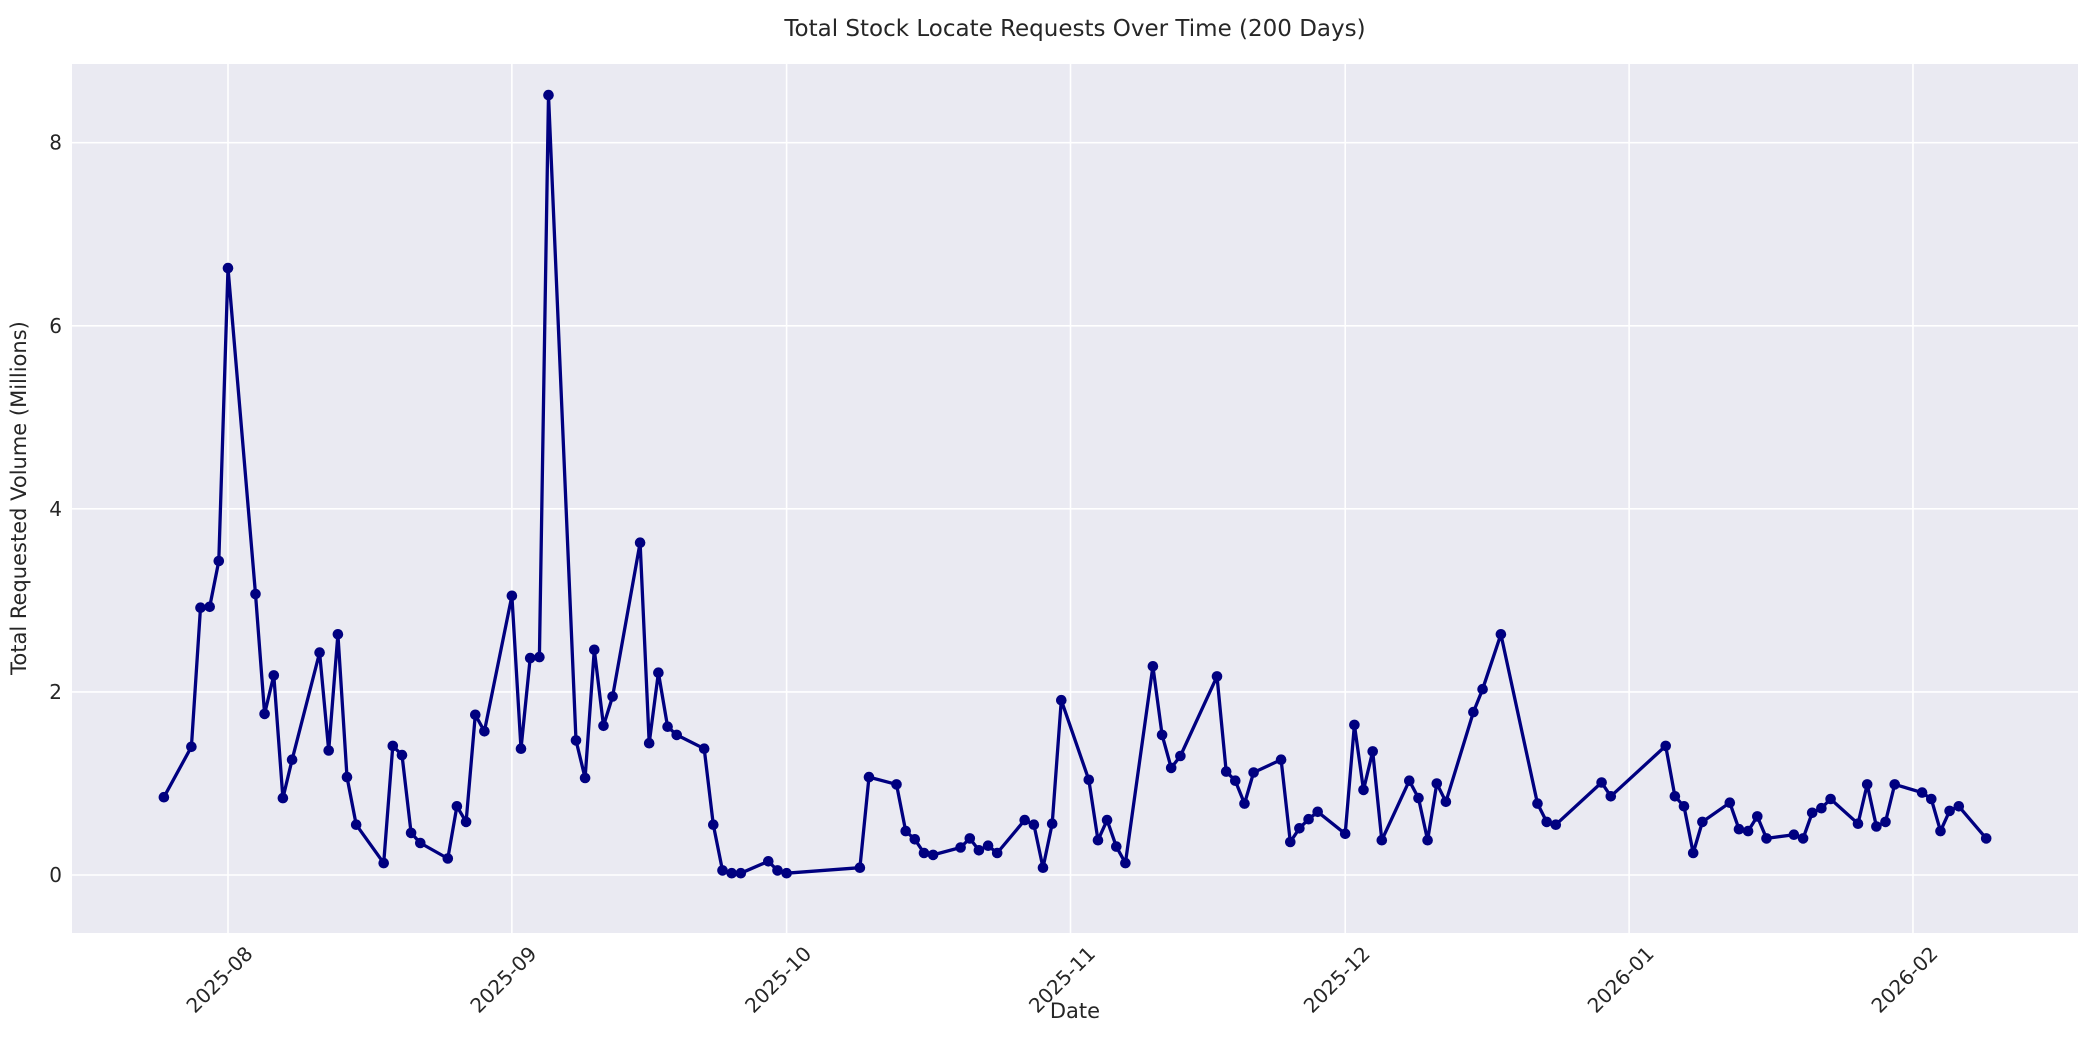 The height and width of the screenshot is (1050, 2100). What do you see at coordinates (503, 980) in the screenshot?
I see `x-tick-label: 2025-09` at bounding box center [503, 980].